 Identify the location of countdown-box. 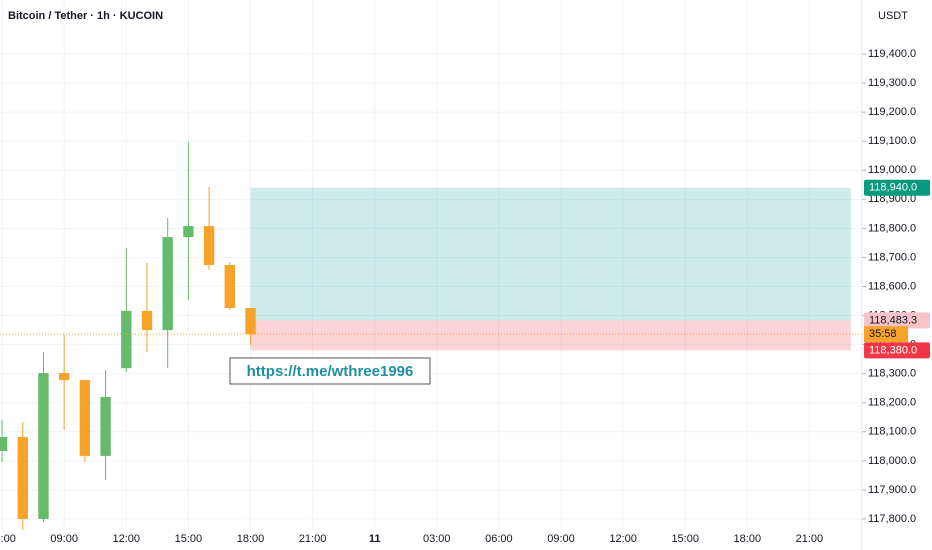
(886, 334).